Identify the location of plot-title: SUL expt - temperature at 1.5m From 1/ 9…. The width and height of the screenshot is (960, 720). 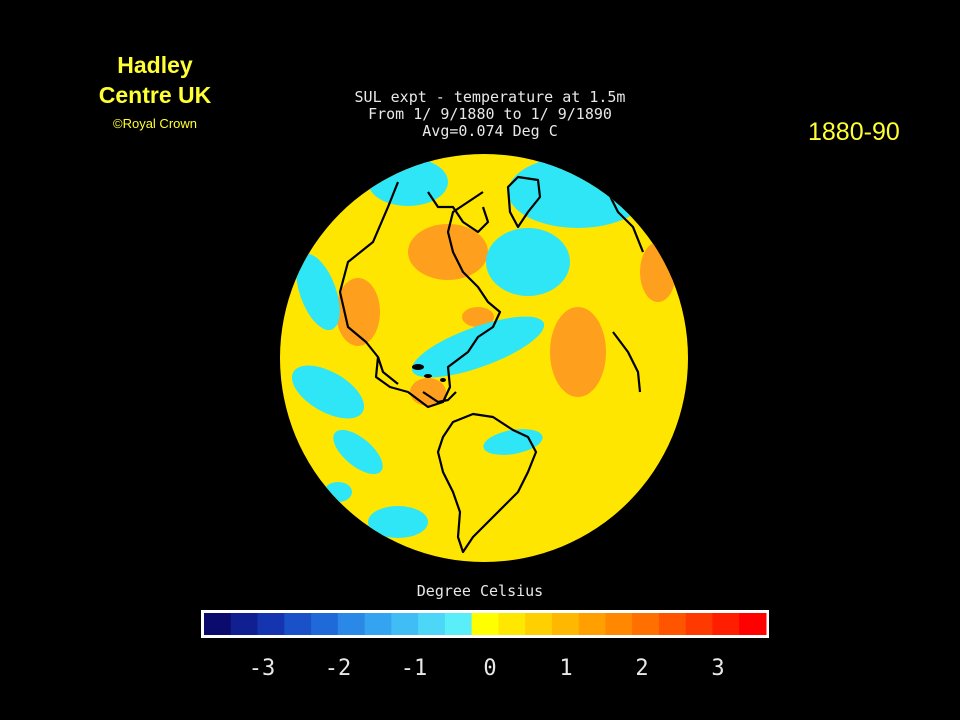
(490, 114).